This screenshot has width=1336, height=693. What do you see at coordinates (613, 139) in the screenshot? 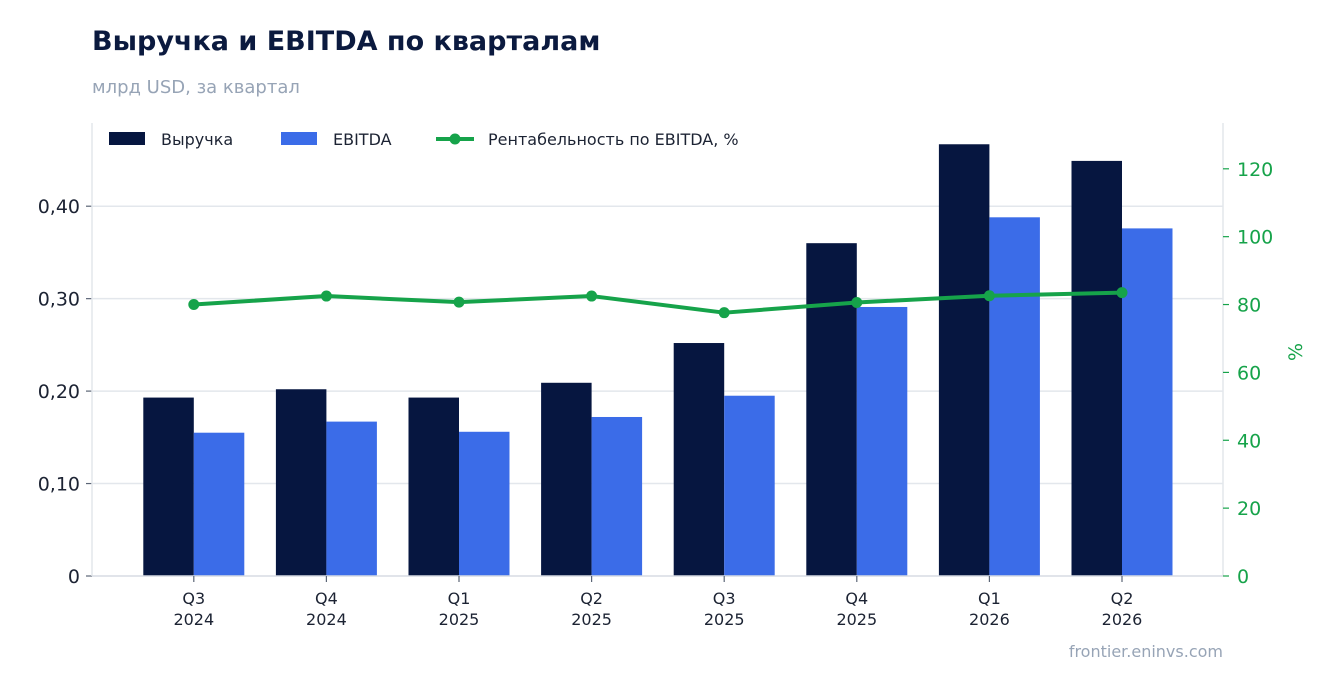
I see `legend-label-margin: Рентабельность по EBITDA, %` at bounding box center [613, 139].